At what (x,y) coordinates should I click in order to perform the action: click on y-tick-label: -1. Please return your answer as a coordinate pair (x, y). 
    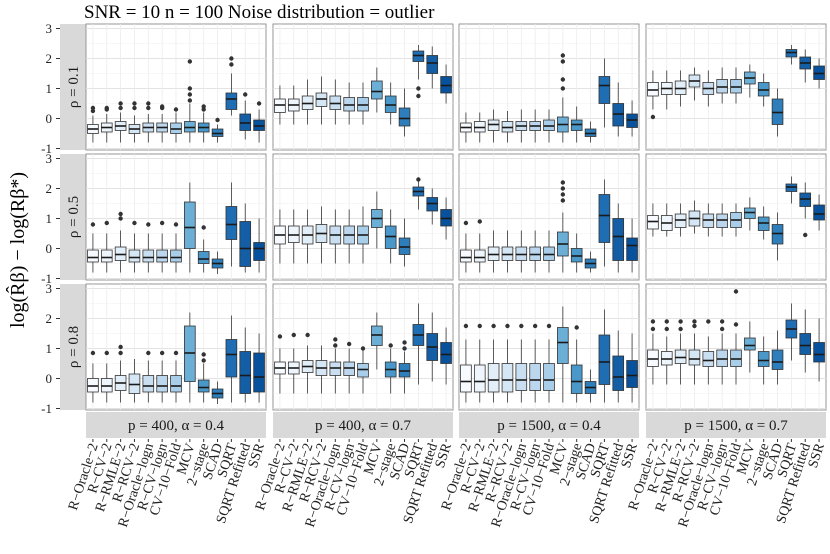
    Looking at the image, I should click on (46, 408).